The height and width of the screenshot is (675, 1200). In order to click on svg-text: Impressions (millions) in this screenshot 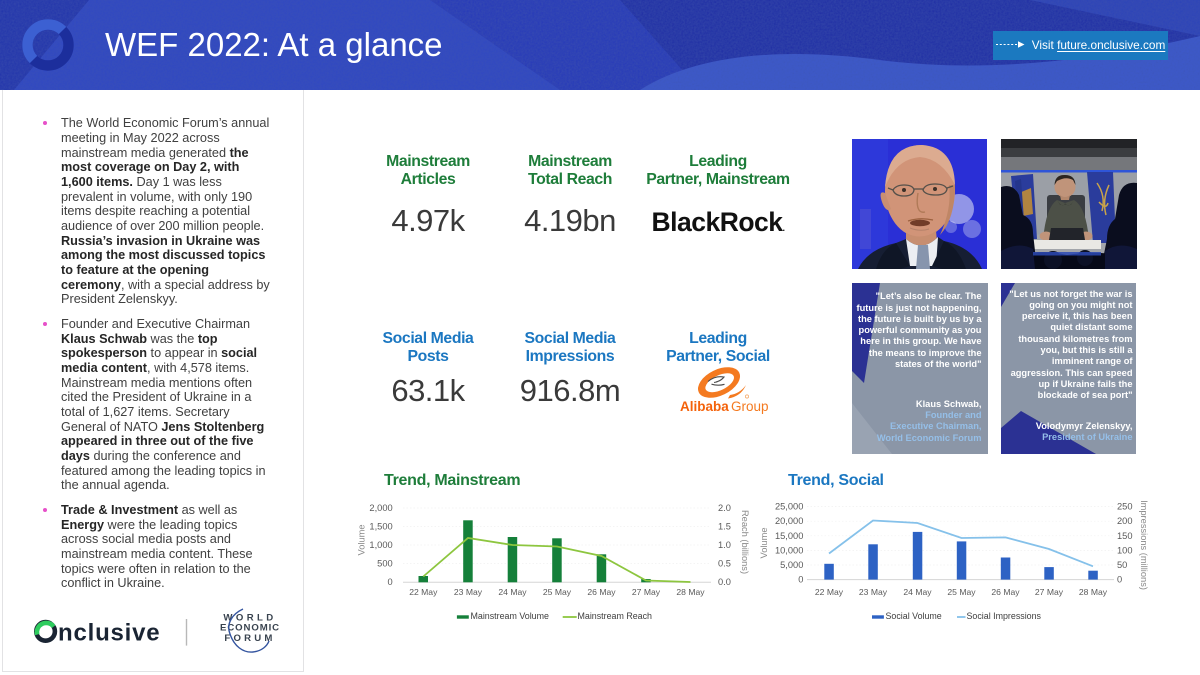, I will do `click(1144, 545)`.